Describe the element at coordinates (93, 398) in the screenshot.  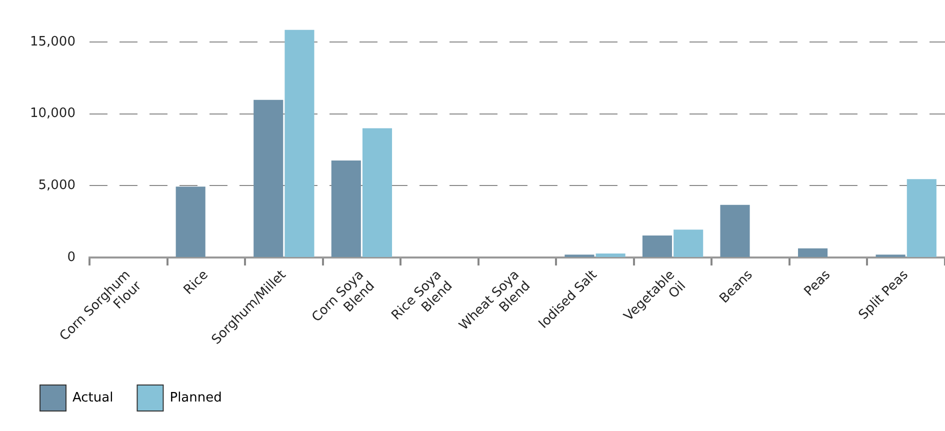
I see `legend-label: Actual` at that location.